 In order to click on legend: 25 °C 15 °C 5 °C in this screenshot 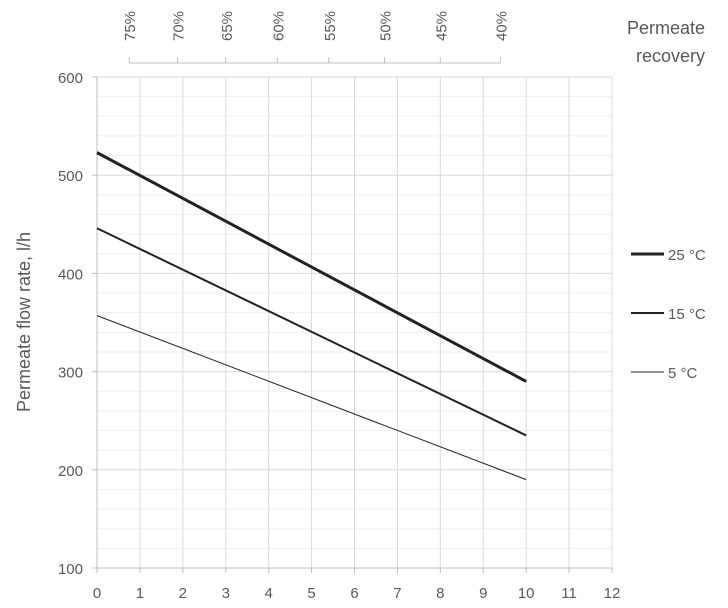, I will do `click(668, 314)`.